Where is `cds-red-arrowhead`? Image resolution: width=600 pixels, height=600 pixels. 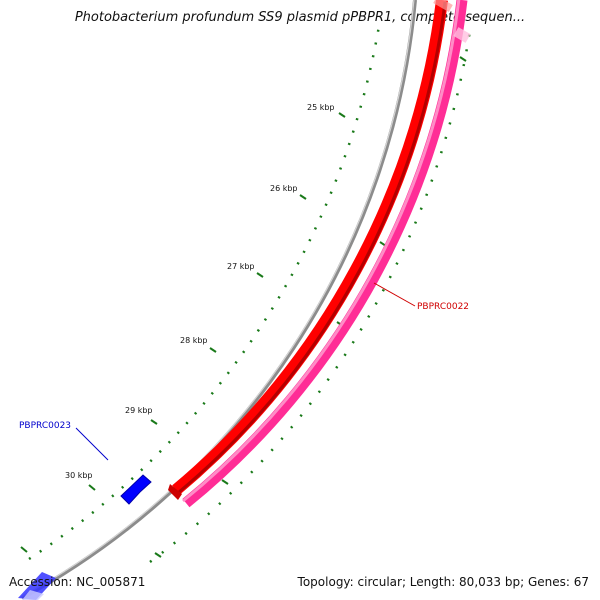 cds-red-arrowhead is located at coordinates (175, 492).